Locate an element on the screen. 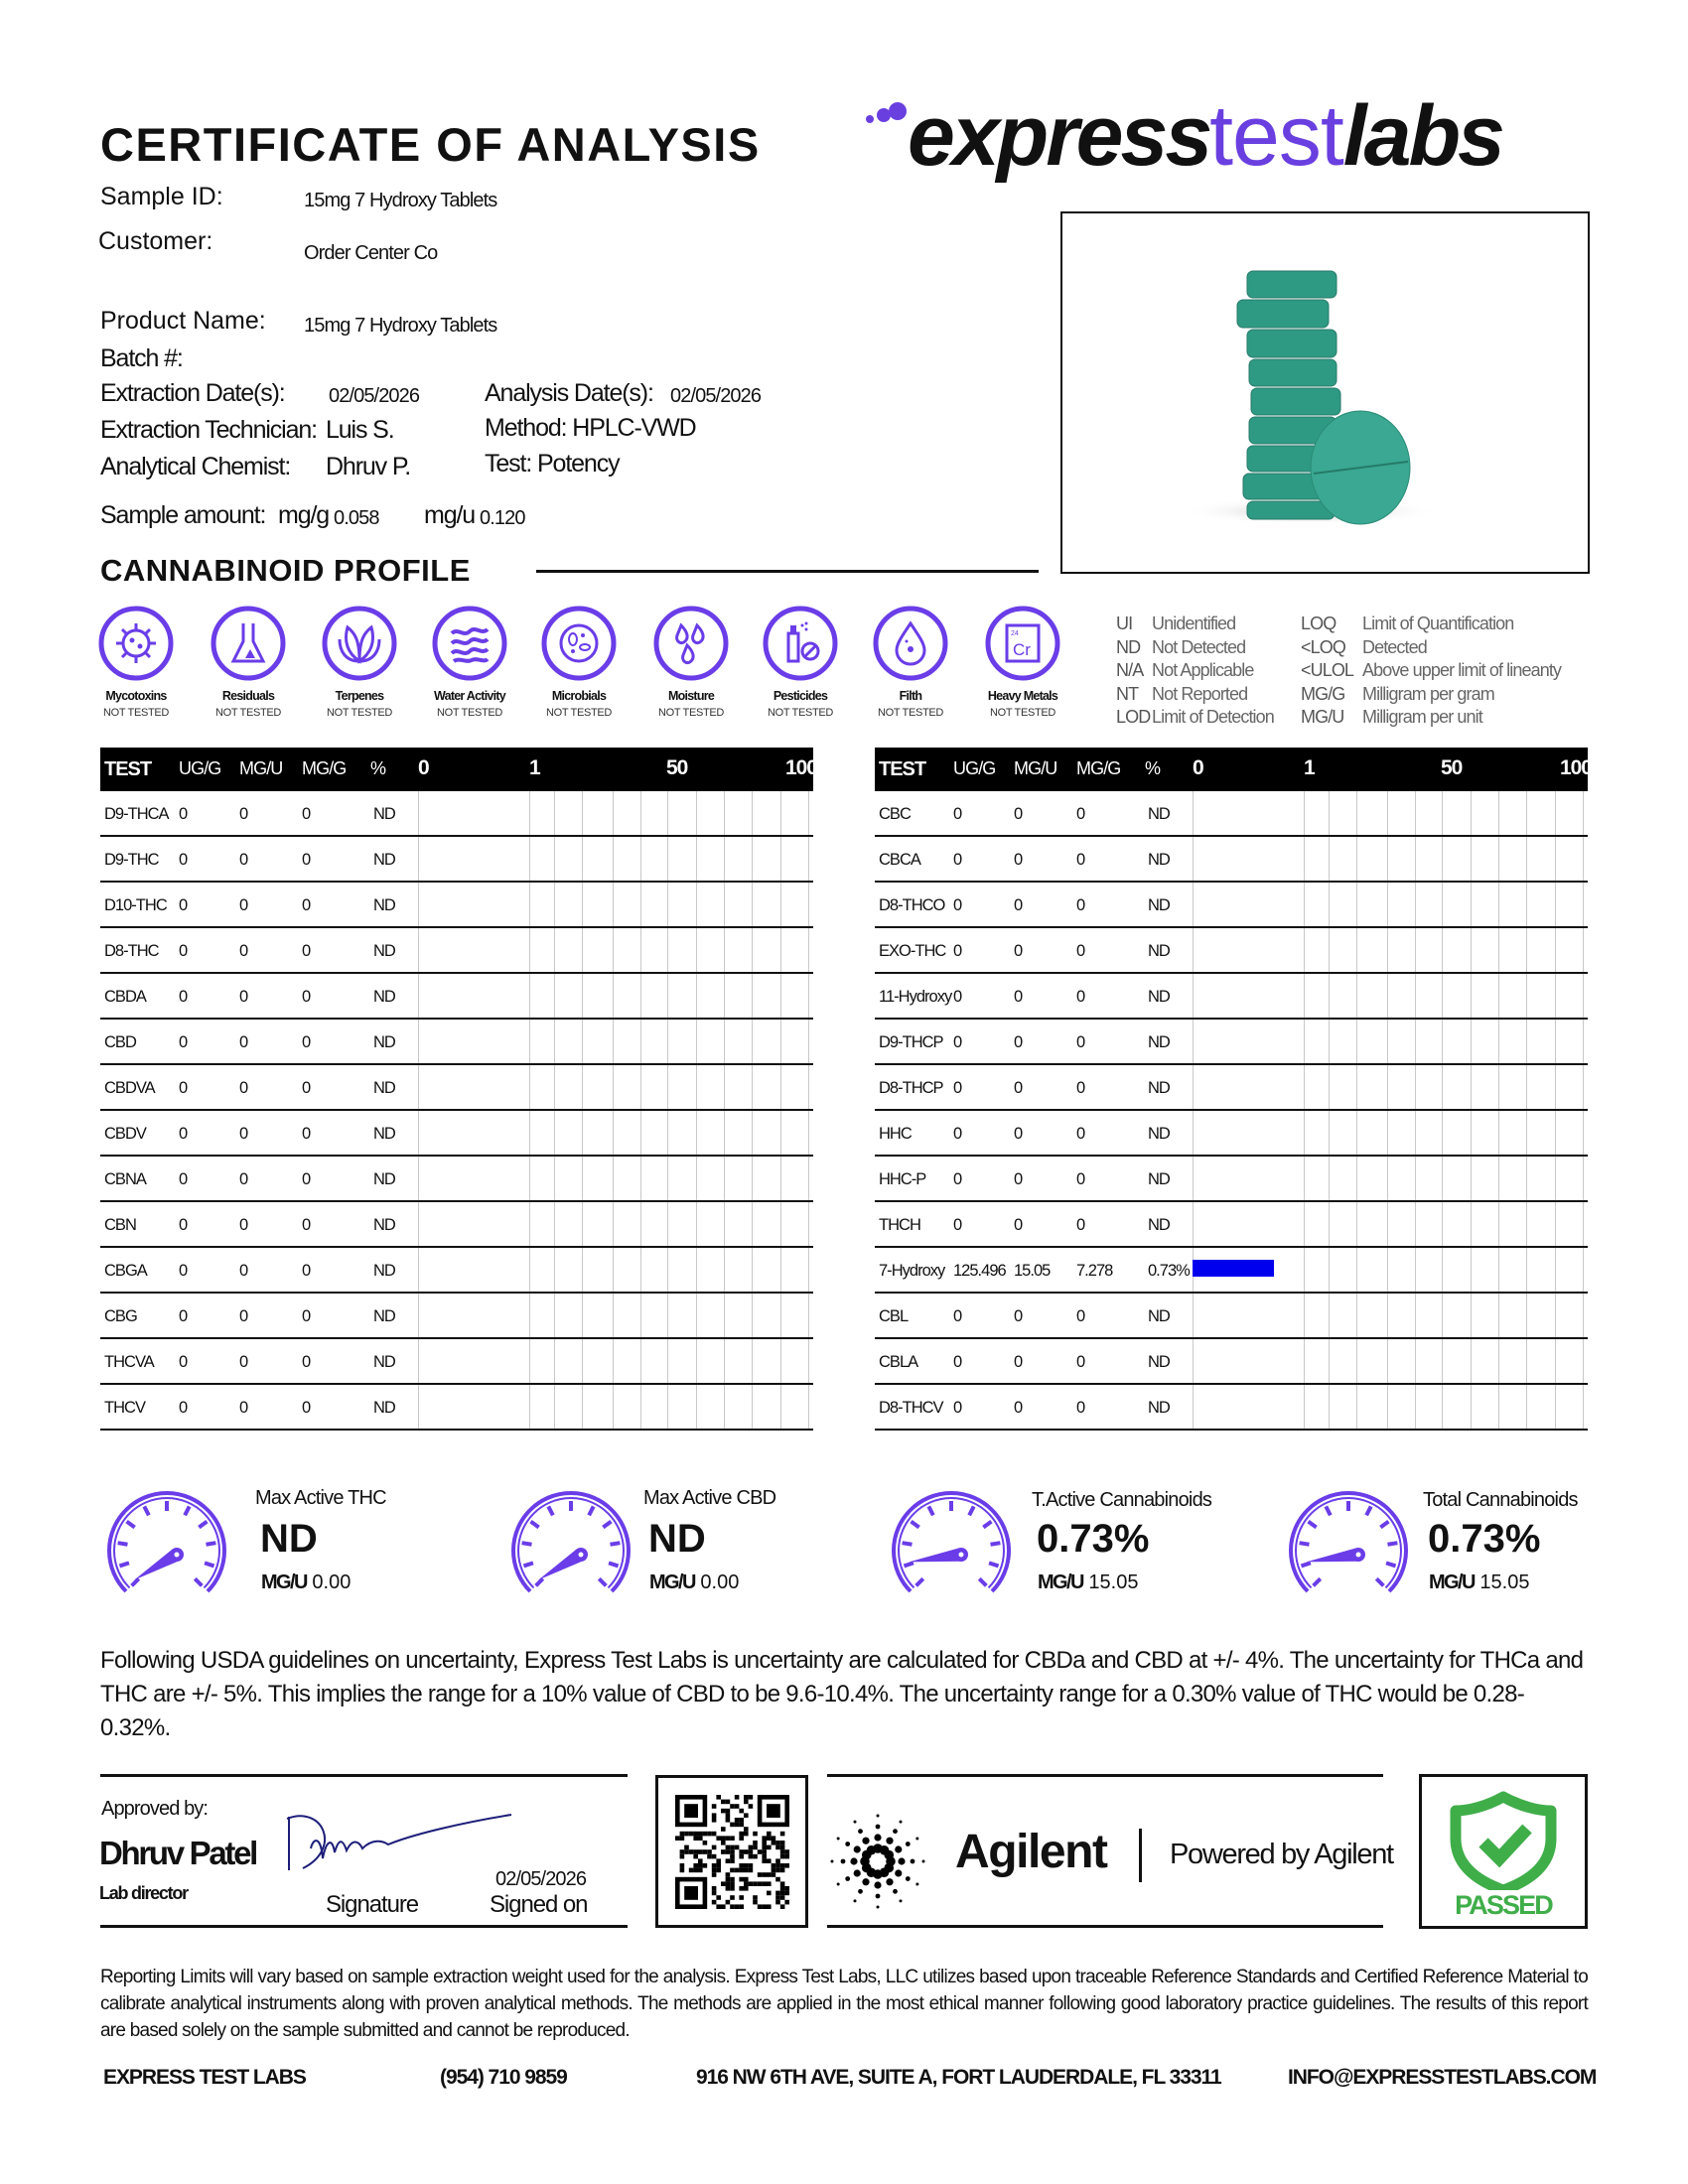 Image resolution: width=1688 pixels, height=2184 pixels. approval-top-rule is located at coordinates (364, 1775).